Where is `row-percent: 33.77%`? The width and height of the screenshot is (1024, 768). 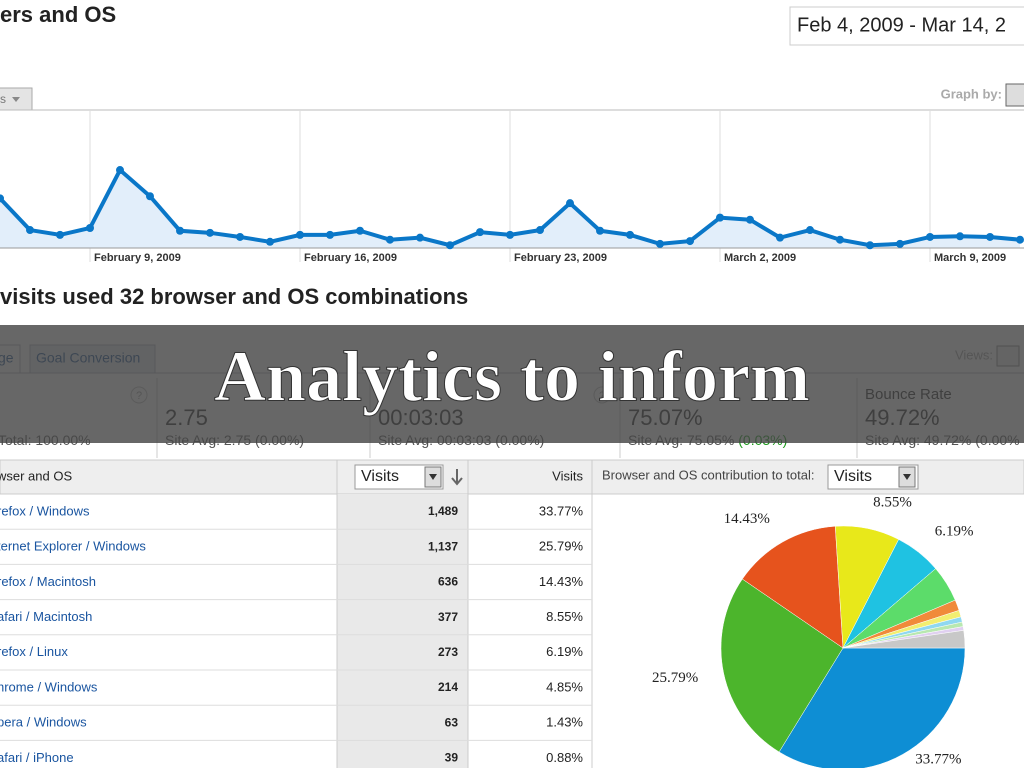 row-percent: 33.77% is located at coordinates (561, 510).